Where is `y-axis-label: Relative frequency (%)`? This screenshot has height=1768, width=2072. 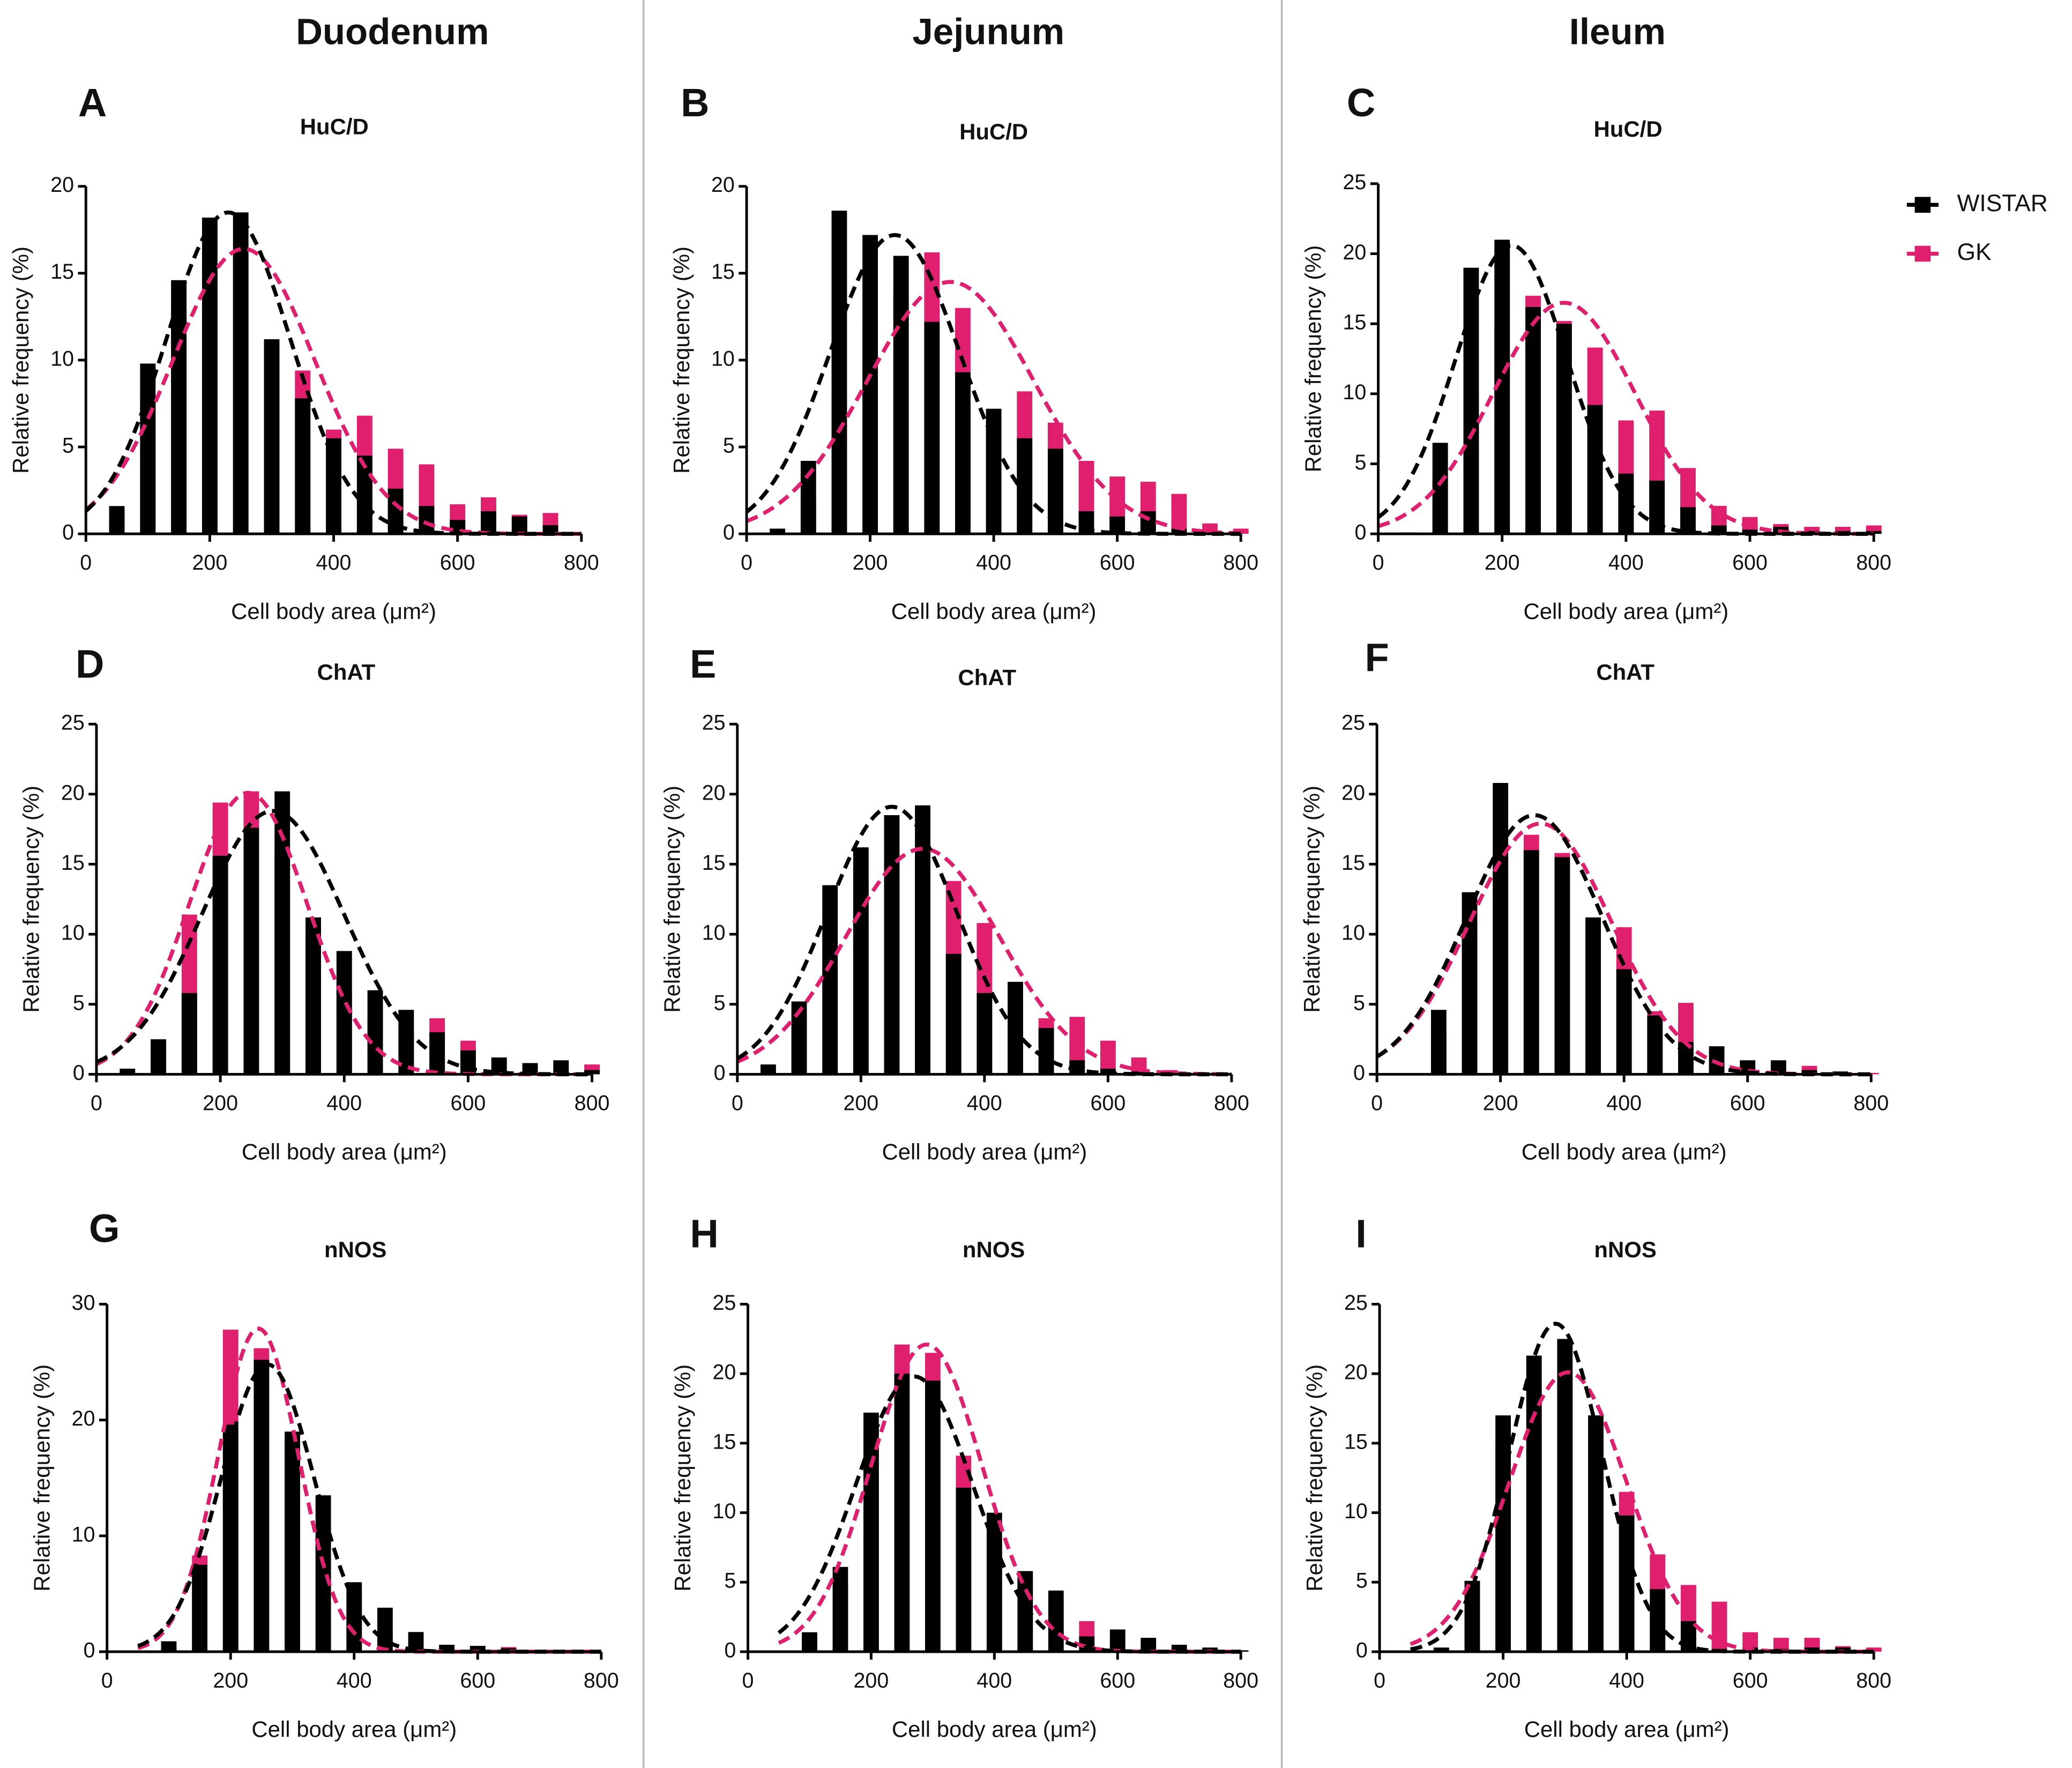
y-axis-label: Relative frequency (%) is located at coordinates (682, 1478).